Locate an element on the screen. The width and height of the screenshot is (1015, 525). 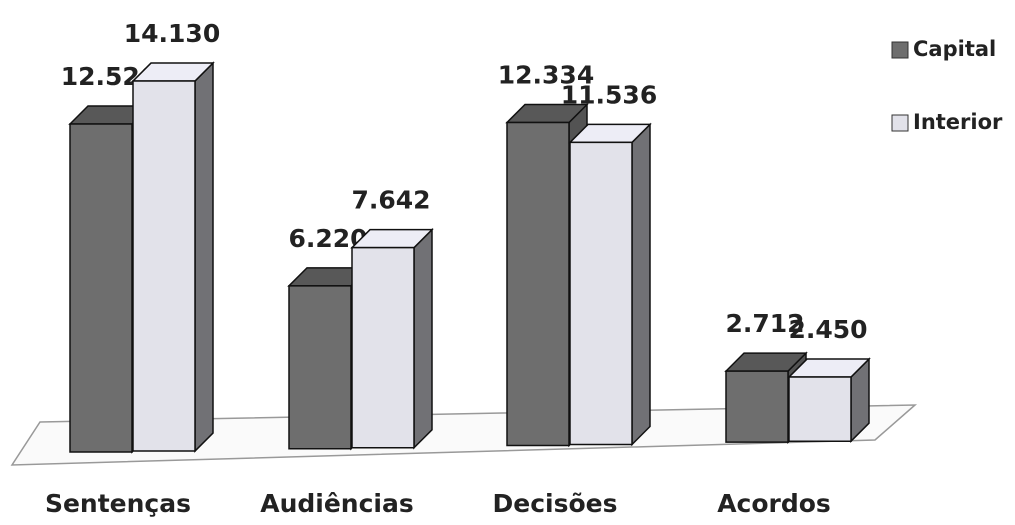
x-tick-label: Sentenças is located at coordinates (118, 503).